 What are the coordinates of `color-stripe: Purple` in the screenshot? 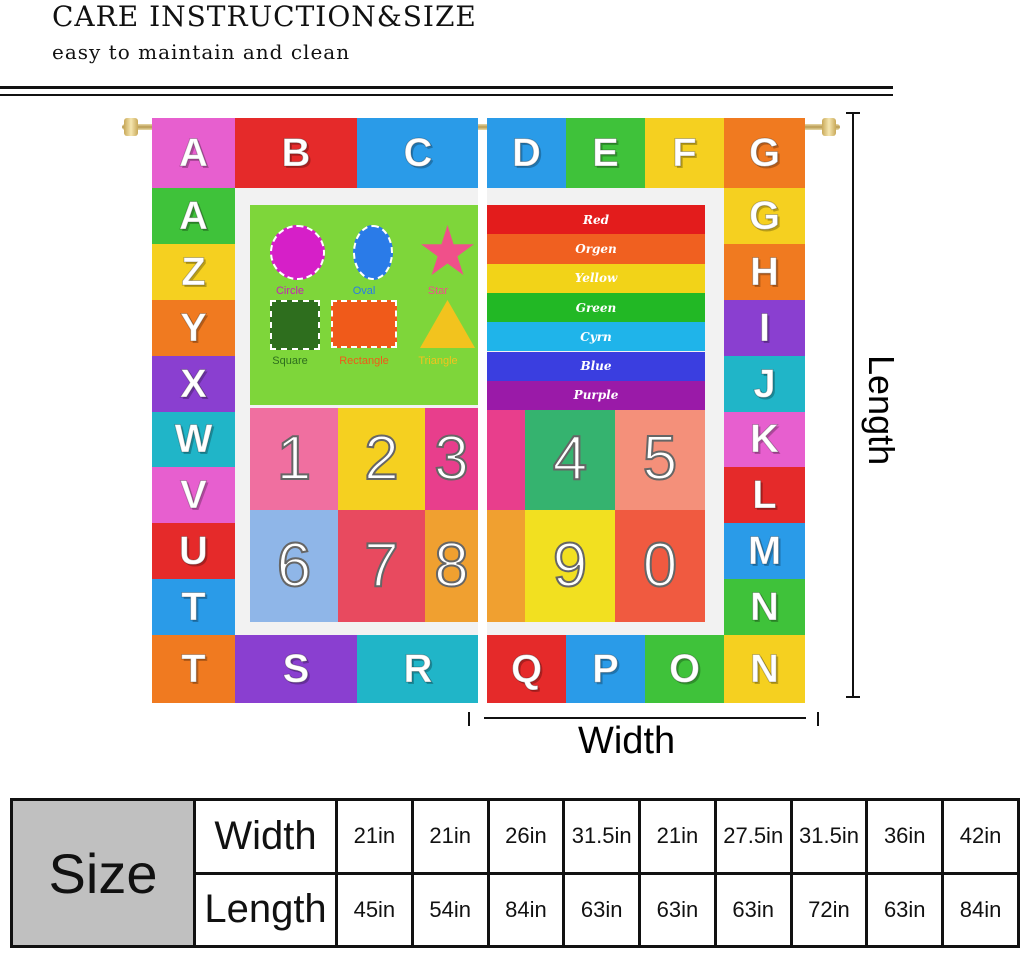 It's located at (596, 395).